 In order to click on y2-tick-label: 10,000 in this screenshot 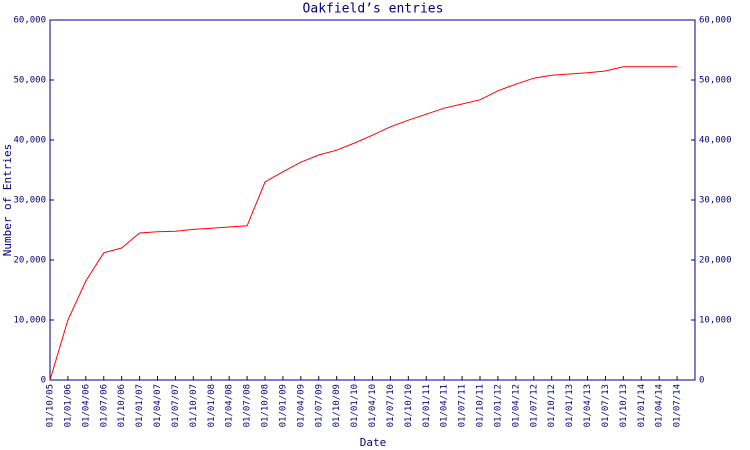, I will do `click(715, 321)`.